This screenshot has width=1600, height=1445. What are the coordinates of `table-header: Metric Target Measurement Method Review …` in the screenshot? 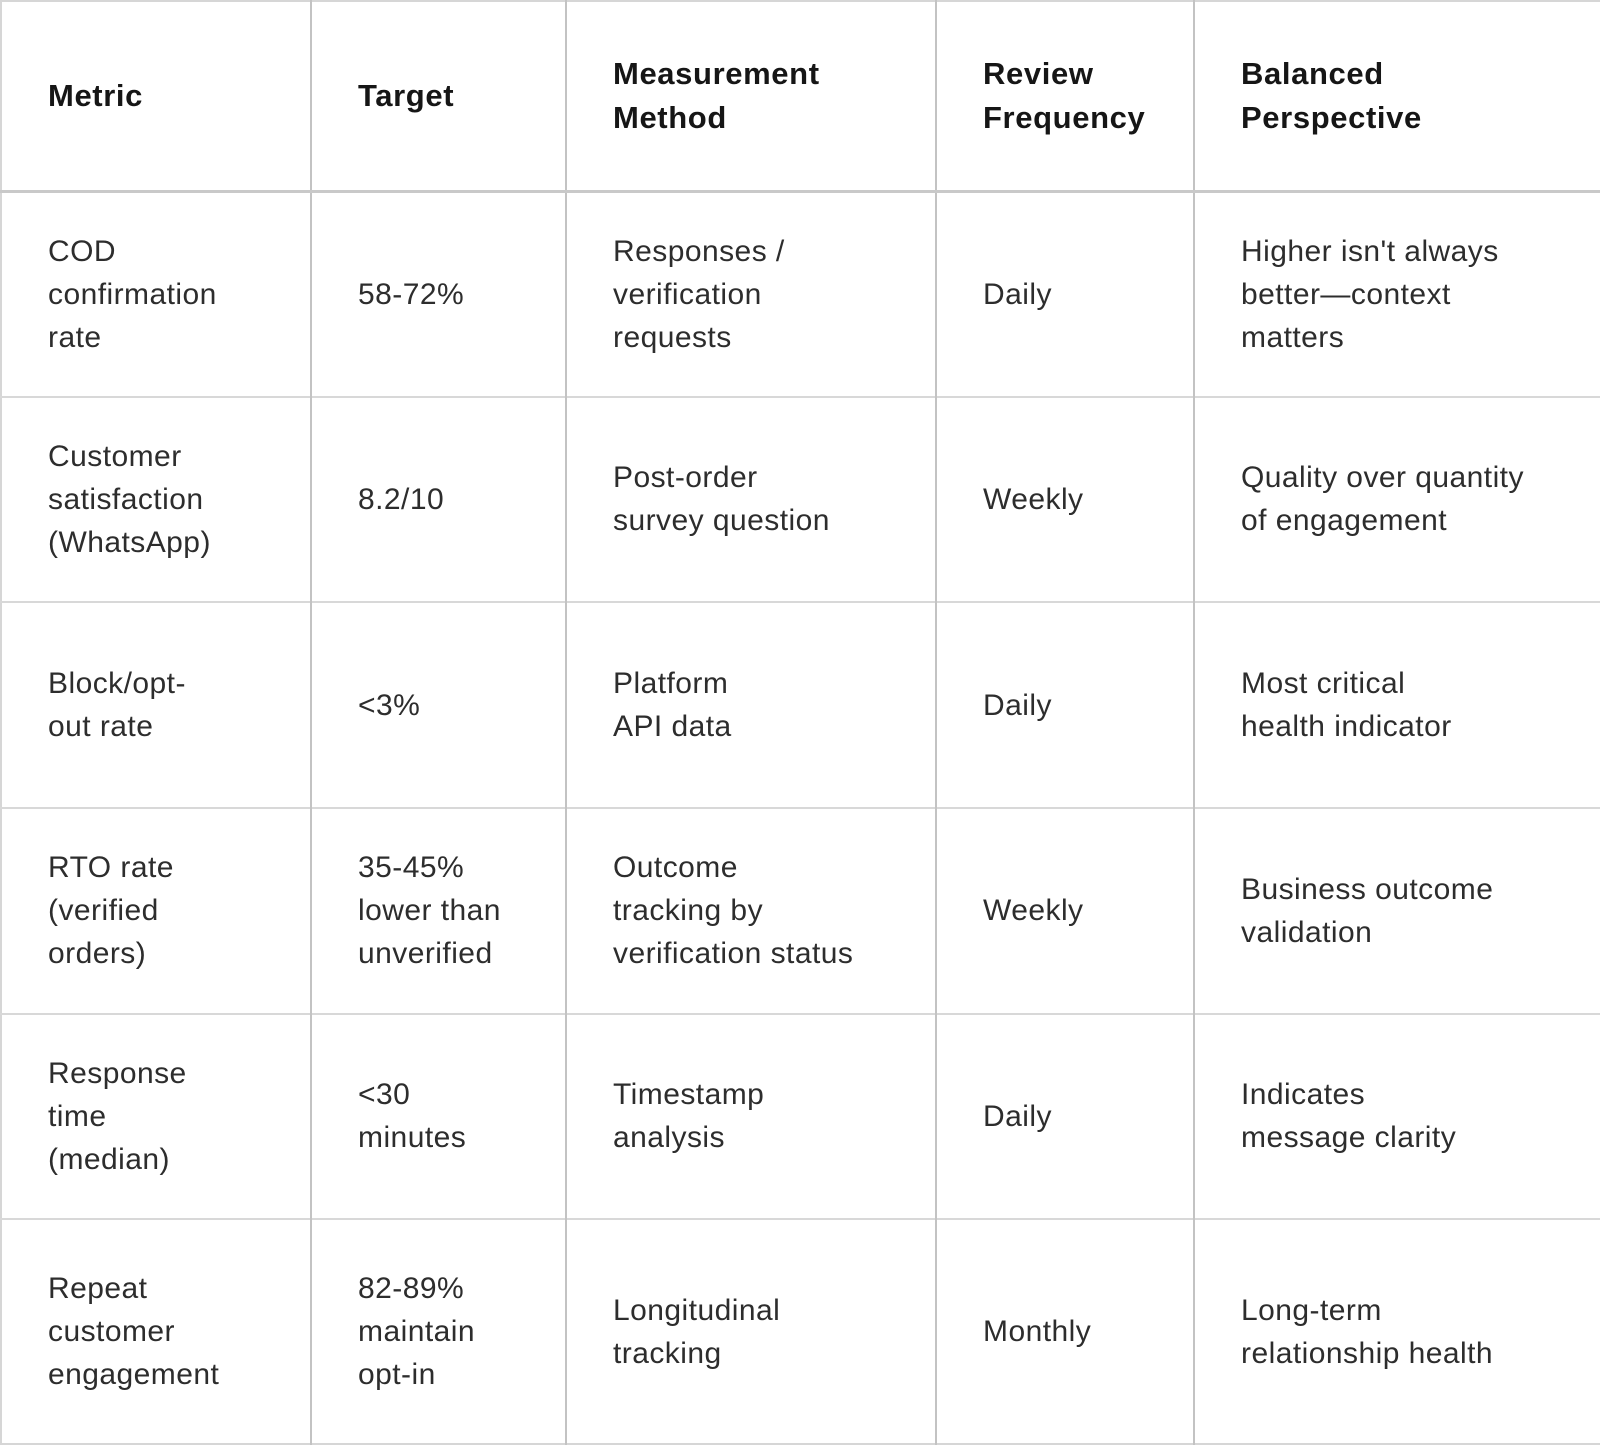 It's located at (800, 96).